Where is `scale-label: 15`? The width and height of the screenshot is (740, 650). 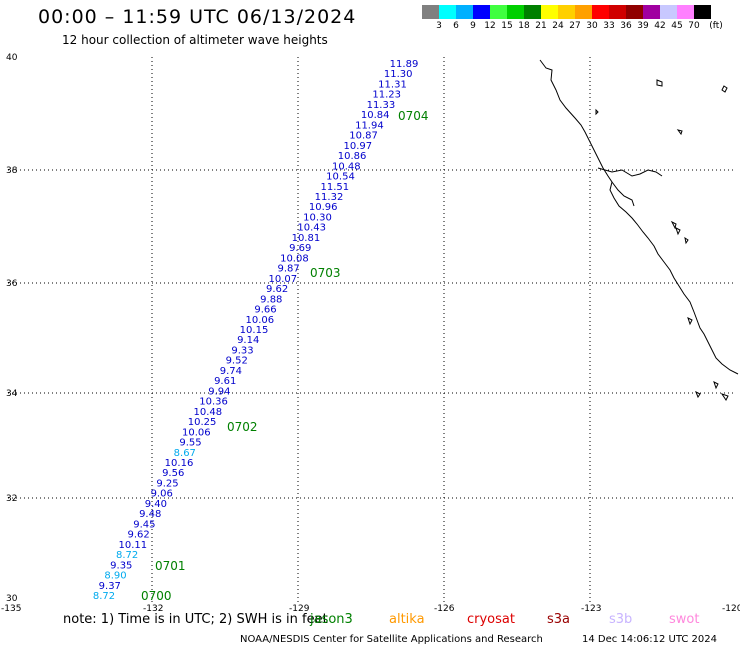
scale-label: 15 is located at coordinates (507, 26).